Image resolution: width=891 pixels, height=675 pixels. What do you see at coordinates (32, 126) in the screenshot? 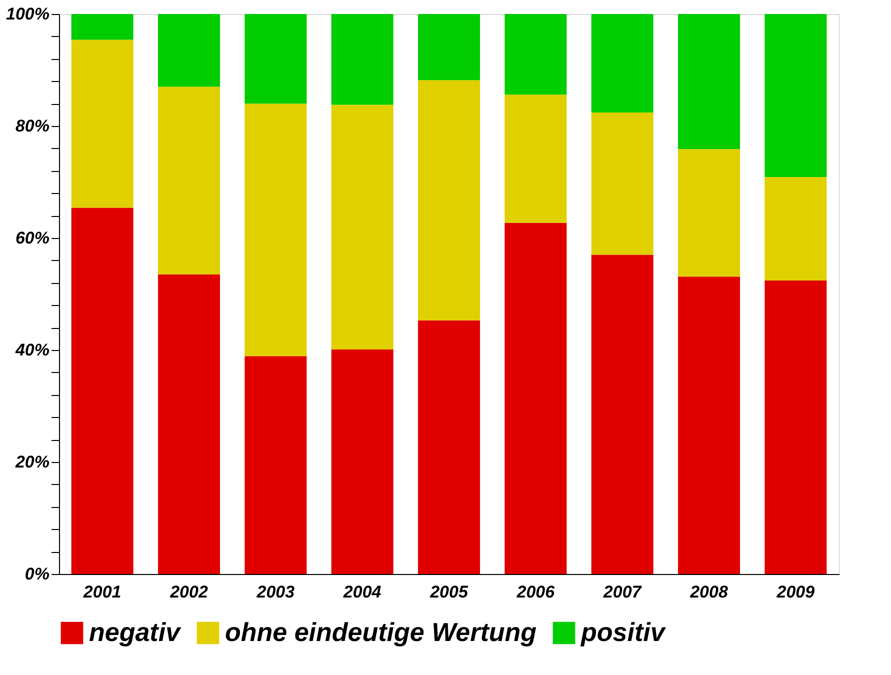
I see `y-tick-label: 80%` at bounding box center [32, 126].